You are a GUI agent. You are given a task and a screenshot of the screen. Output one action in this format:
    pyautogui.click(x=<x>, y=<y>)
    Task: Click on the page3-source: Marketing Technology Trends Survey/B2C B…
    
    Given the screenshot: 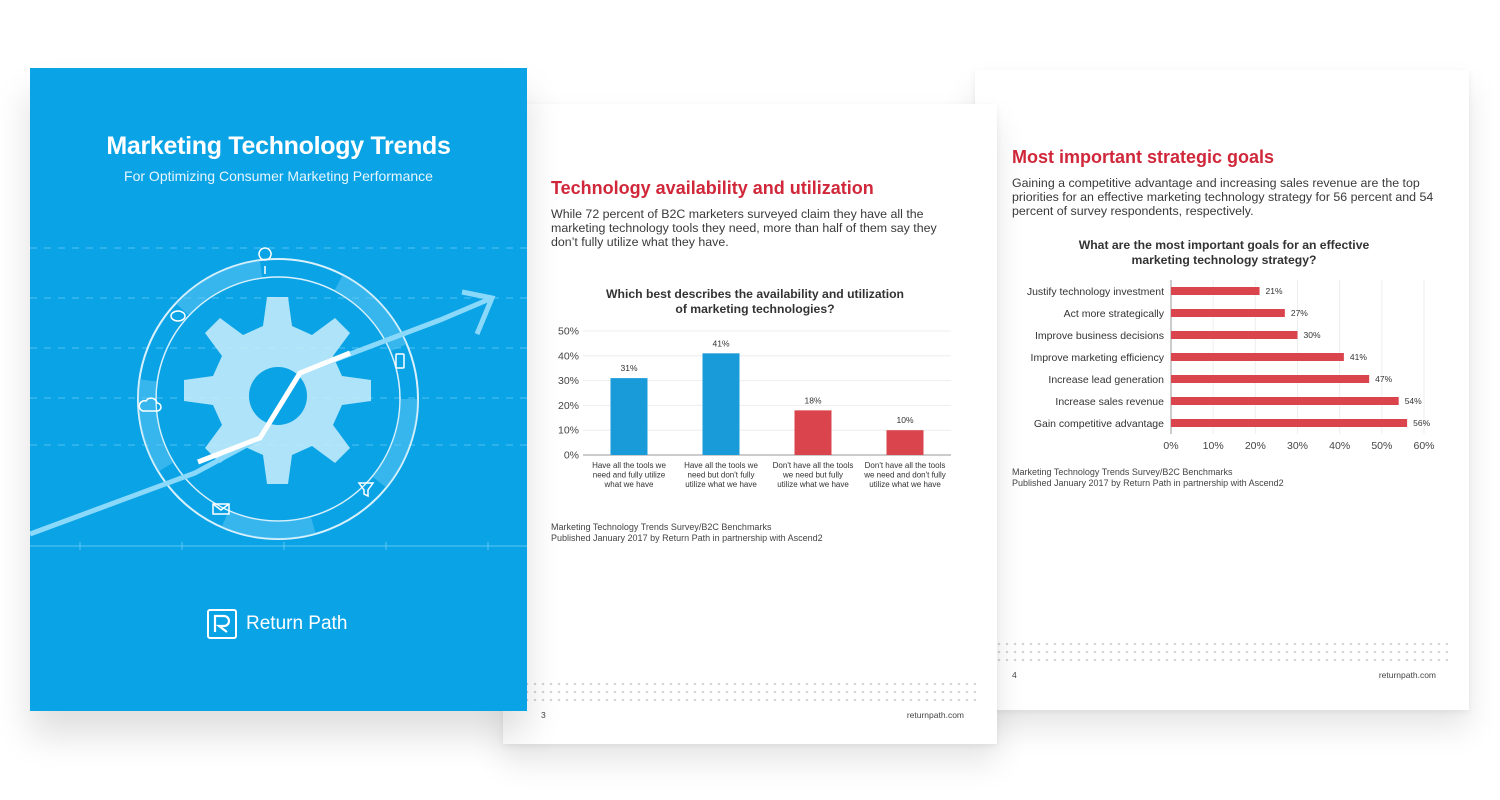 What is the action you would take?
    pyautogui.click(x=687, y=533)
    